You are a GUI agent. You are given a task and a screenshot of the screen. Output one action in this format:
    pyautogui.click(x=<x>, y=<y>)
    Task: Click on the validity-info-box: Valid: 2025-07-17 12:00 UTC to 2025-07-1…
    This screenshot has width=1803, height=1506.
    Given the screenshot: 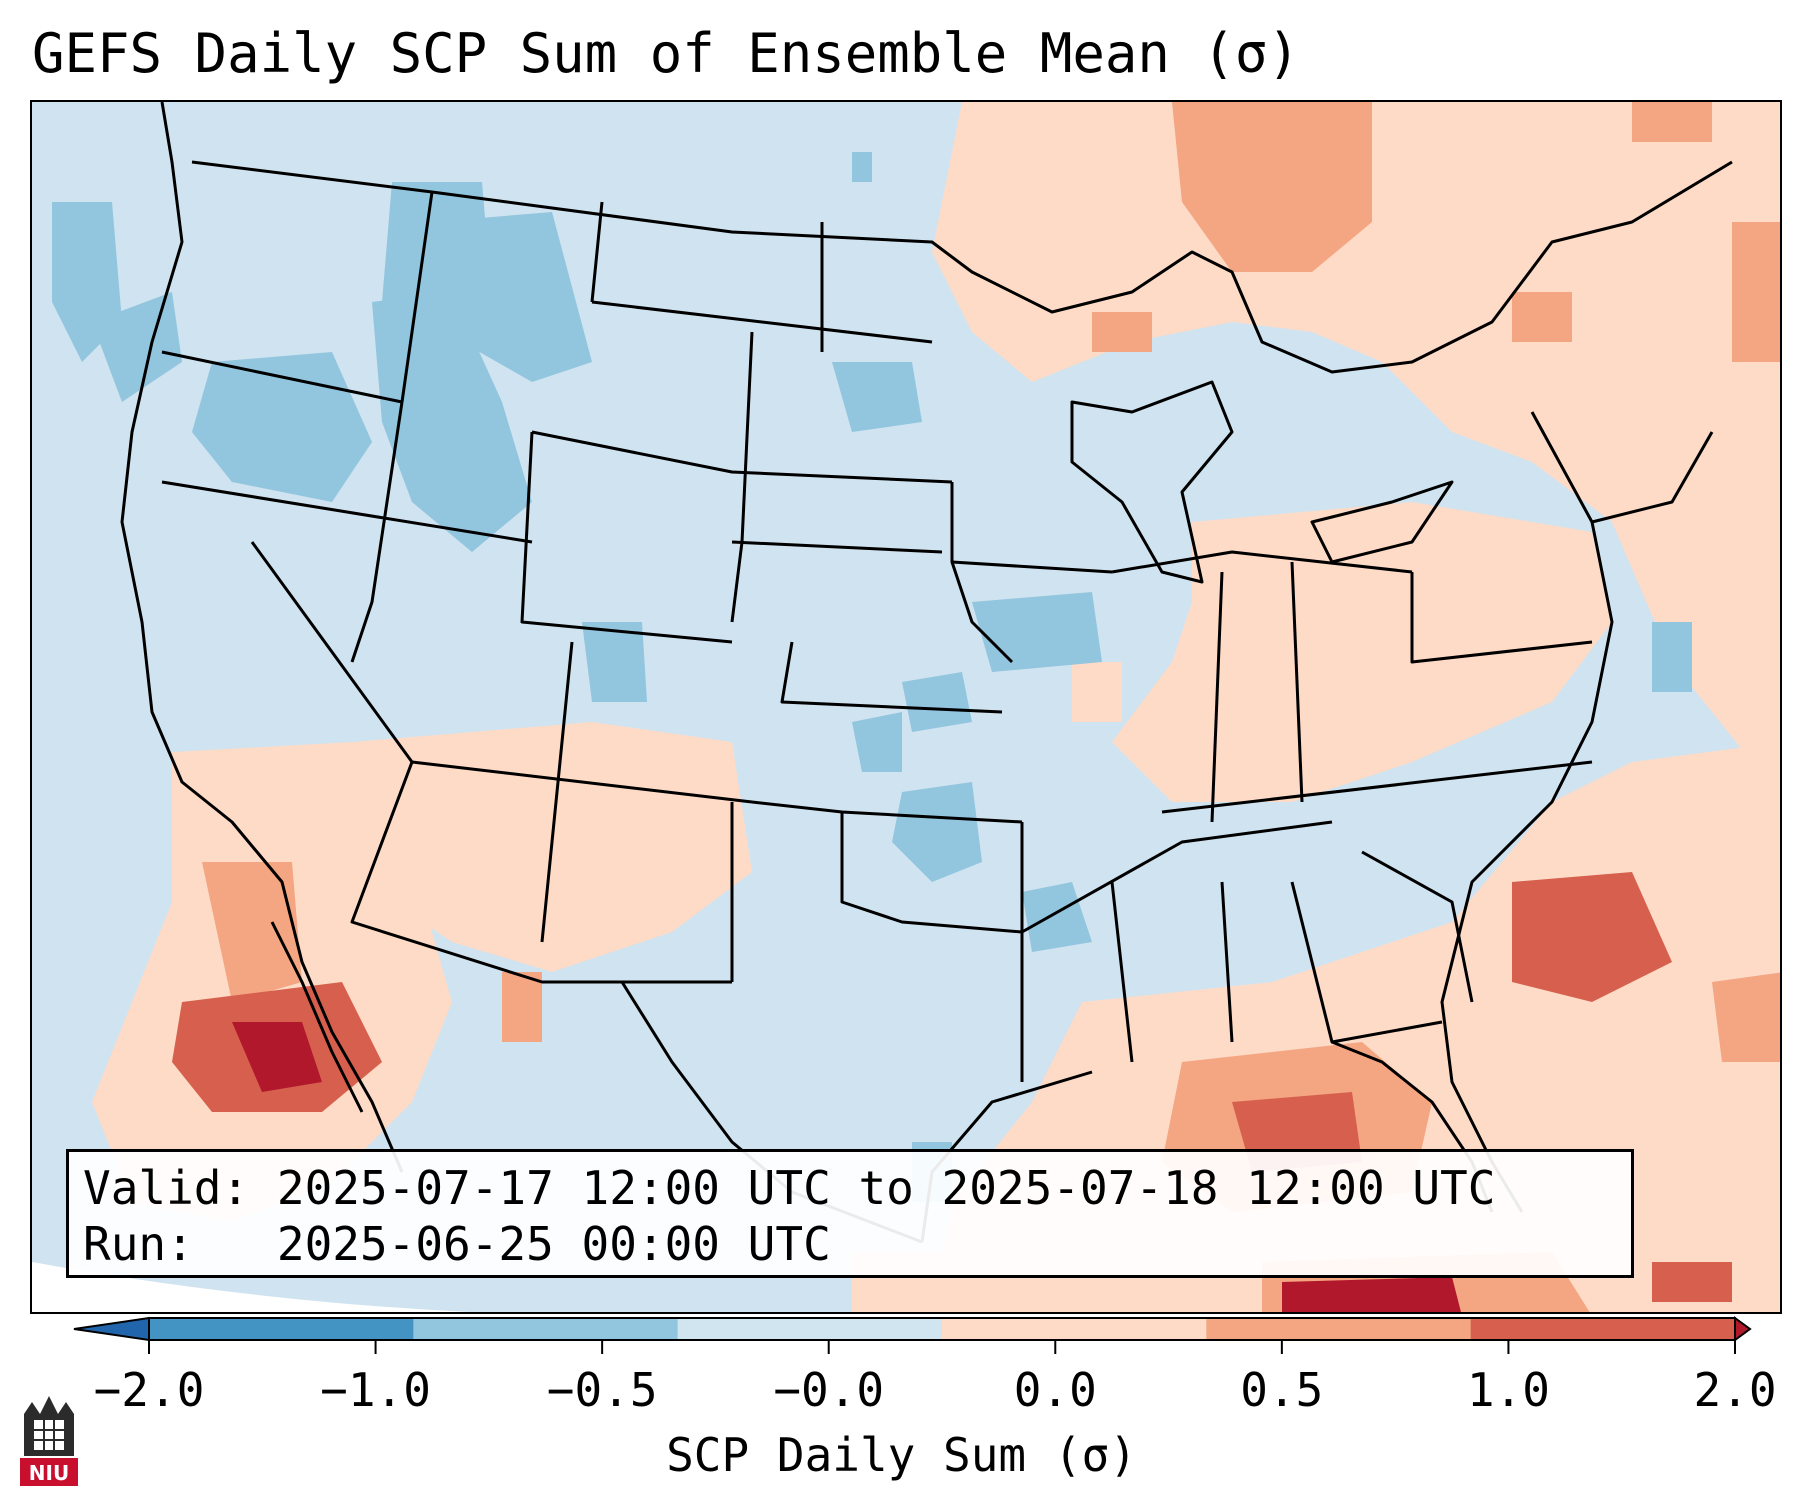 What is the action you would take?
    pyautogui.click(x=850, y=1213)
    